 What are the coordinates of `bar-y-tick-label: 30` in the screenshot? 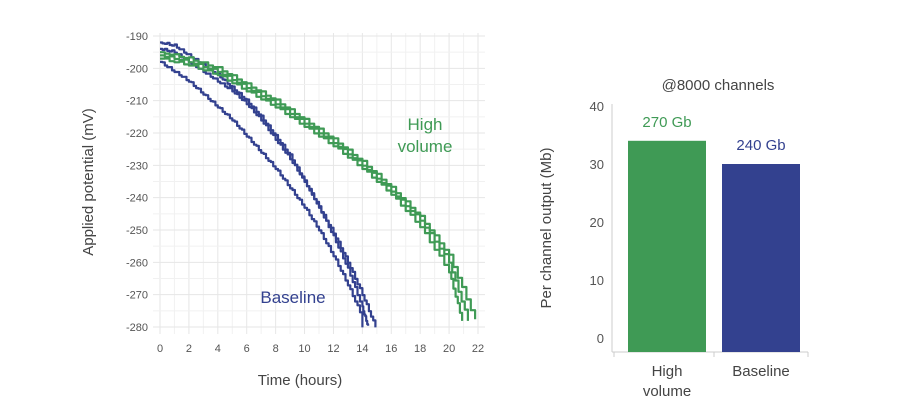 It's located at (597, 164).